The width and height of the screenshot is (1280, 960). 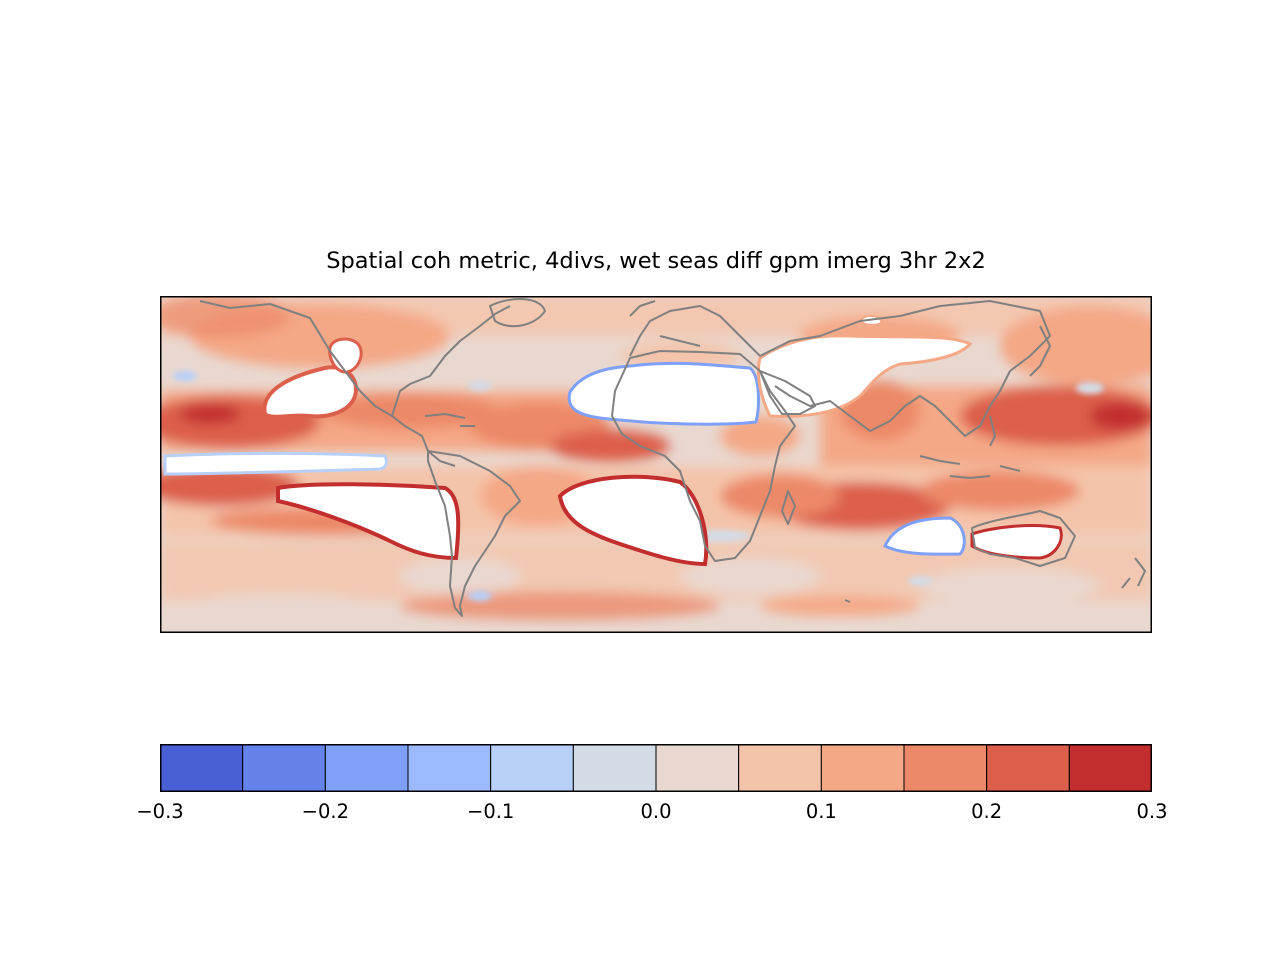 What do you see at coordinates (1152, 811) in the screenshot?
I see `colorbar-tick-label: 0.3` at bounding box center [1152, 811].